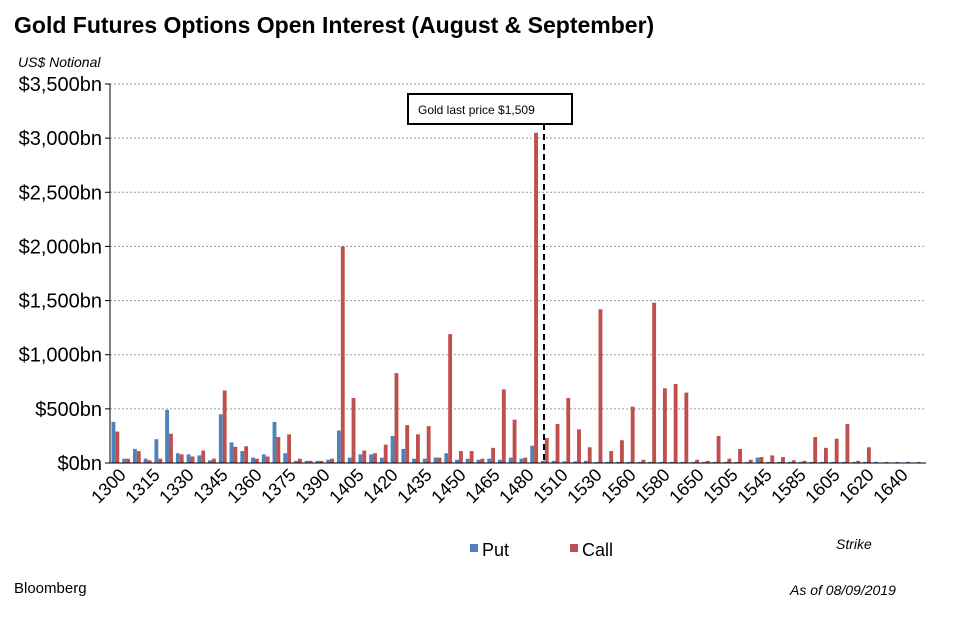 The image size is (958, 626). I want to click on x-tick-label: 1650, so click(686, 486).